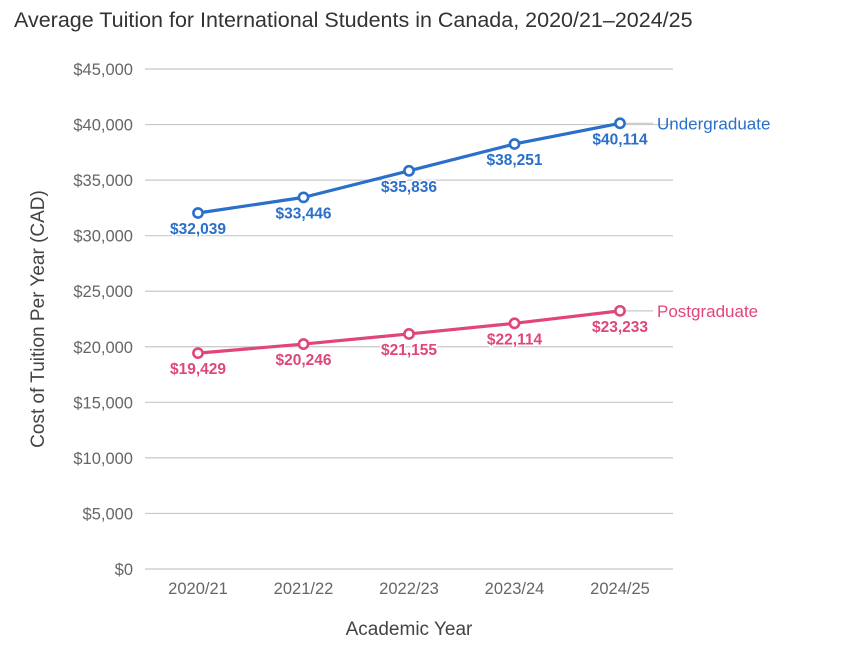 Image resolution: width=861 pixels, height=652 pixels. What do you see at coordinates (303, 213) in the screenshot?
I see `data-label: $33,446` at bounding box center [303, 213].